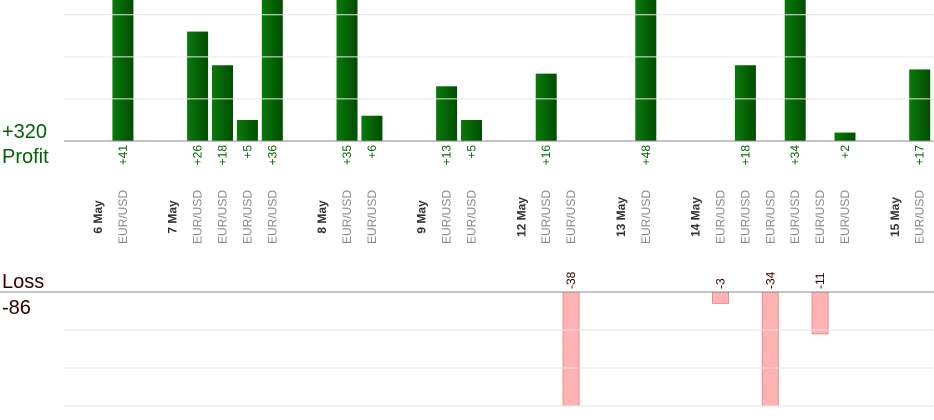 The height and width of the screenshot is (420, 934). Describe the element at coordinates (422, 217) in the screenshot. I see `date-label: 9 May` at that location.